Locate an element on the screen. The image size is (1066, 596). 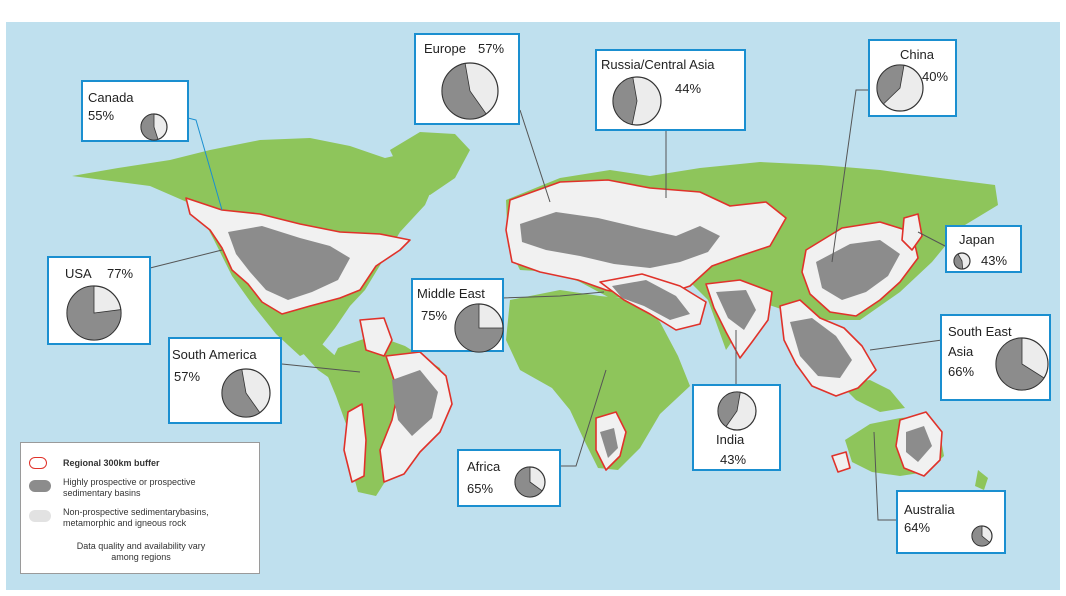
africa-pie-chart is located at coordinates (530, 482).